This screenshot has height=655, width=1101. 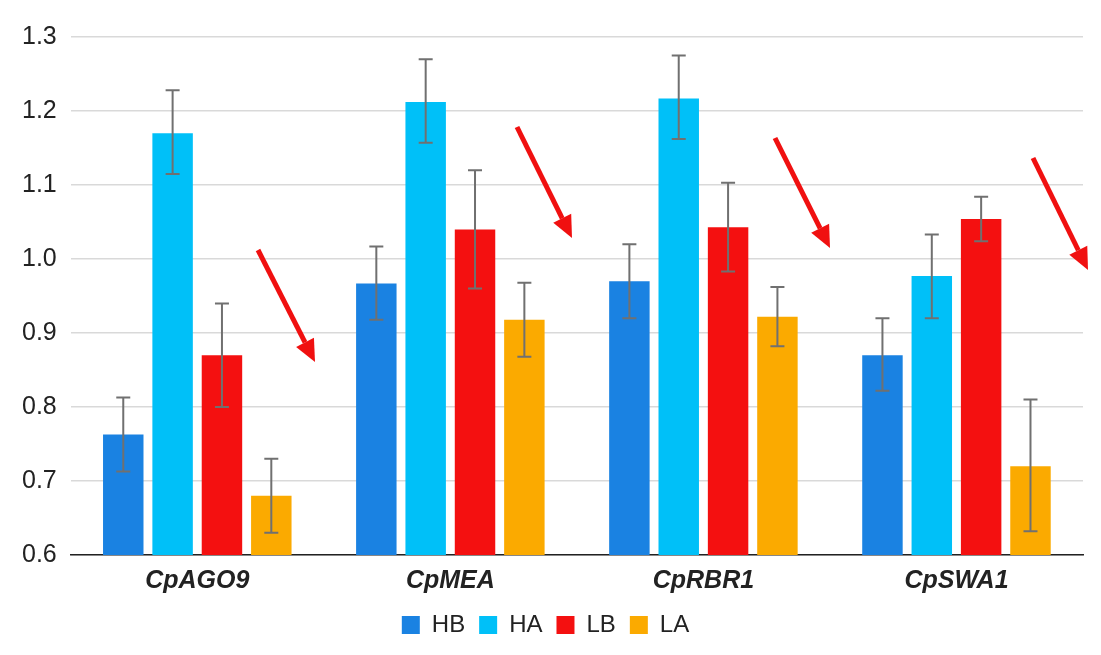 What do you see at coordinates (956, 578) in the screenshot?
I see `x-tick-label: CpSWA1` at bounding box center [956, 578].